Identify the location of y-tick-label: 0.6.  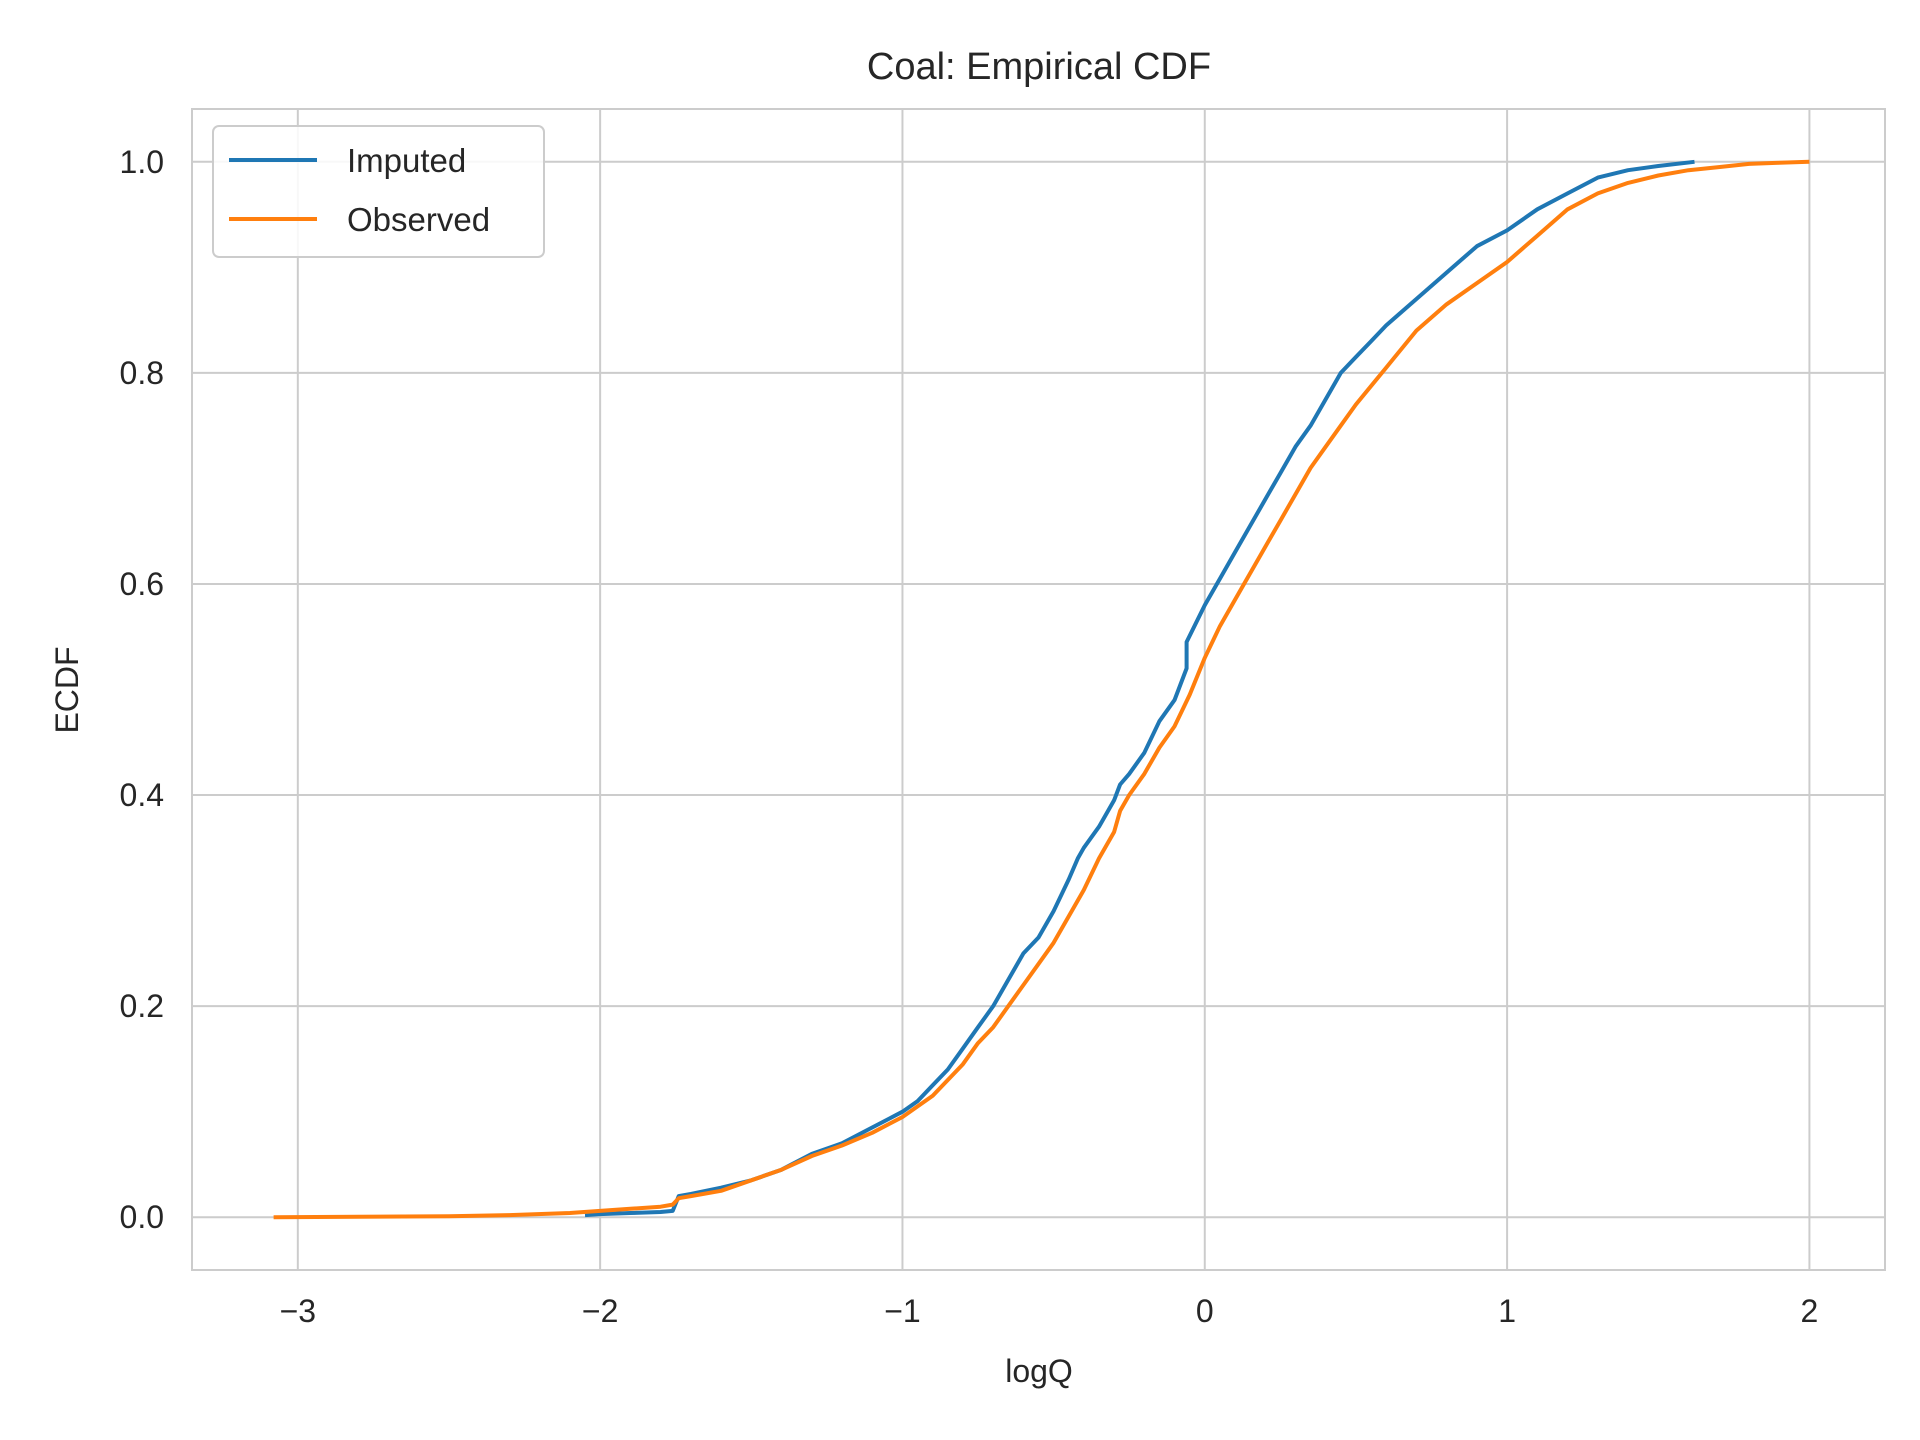
(142, 584).